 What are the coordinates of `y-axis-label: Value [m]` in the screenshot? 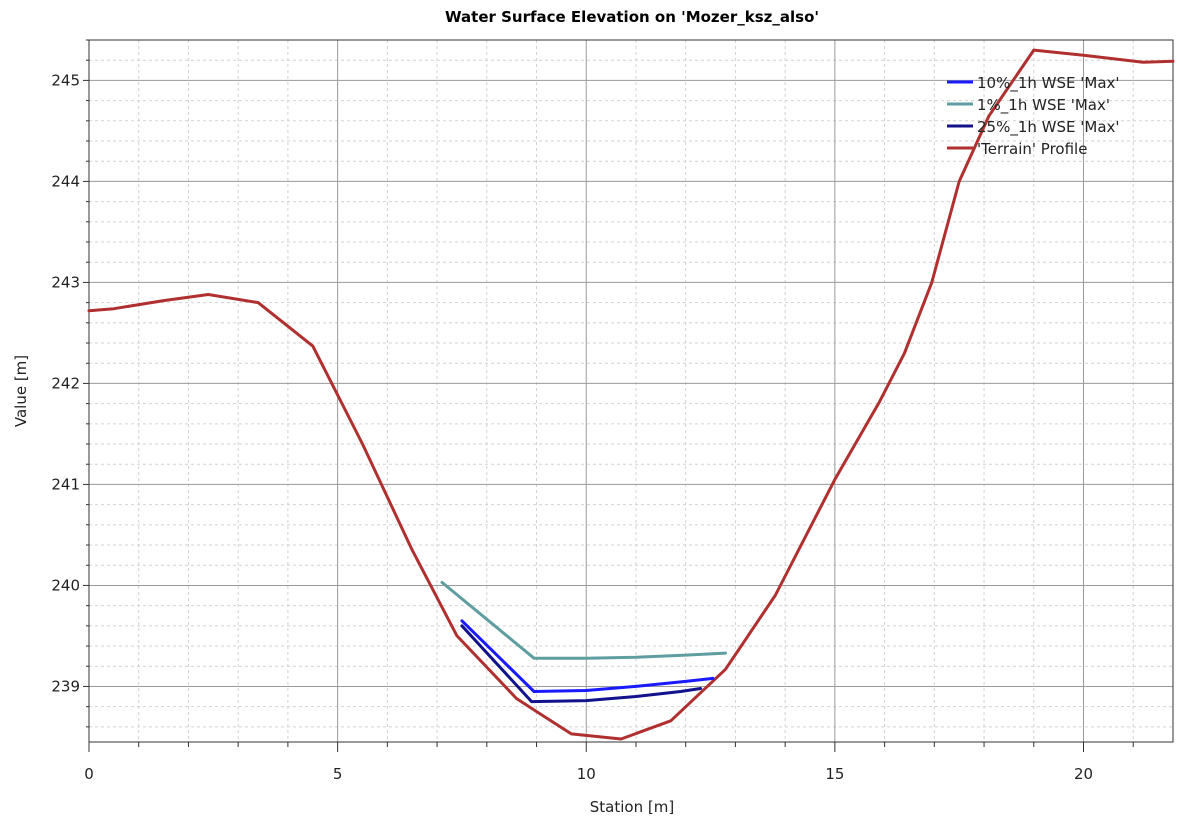 It's located at (21, 391).